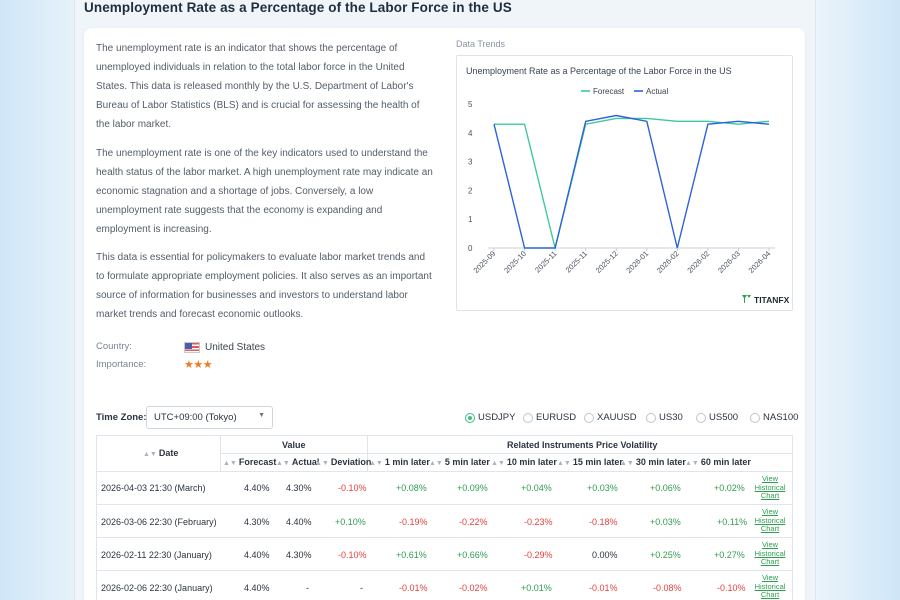 This screenshot has height=600, width=900. What do you see at coordinates (506, 453) in the screenshot?
I see `header-divider` at bounding box center [506, 453].